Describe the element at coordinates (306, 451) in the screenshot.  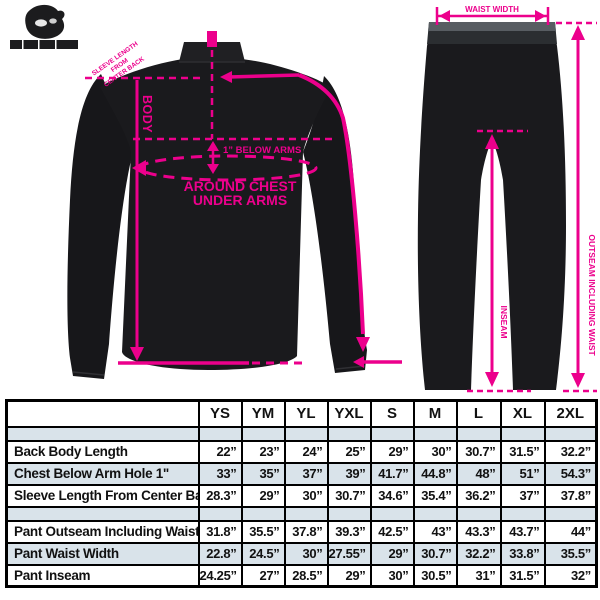
I see `measurement-value: 24”` at that location.